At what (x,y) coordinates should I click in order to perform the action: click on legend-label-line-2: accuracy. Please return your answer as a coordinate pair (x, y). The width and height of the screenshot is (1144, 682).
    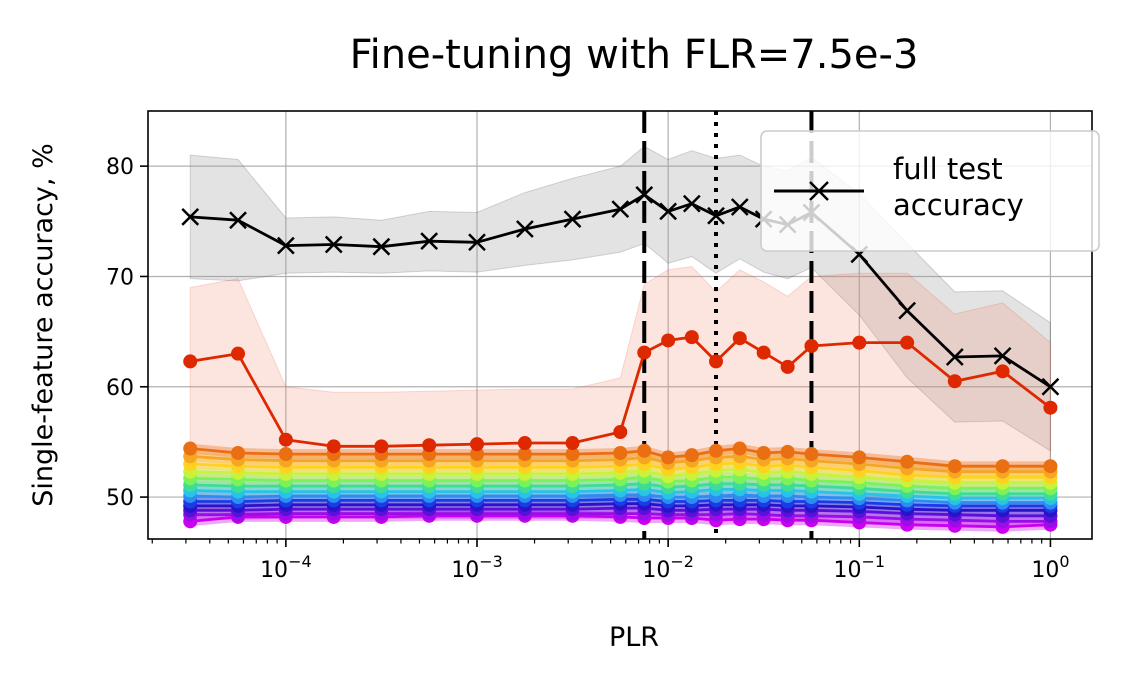
    Looking at the image, I should click on (958, 205).